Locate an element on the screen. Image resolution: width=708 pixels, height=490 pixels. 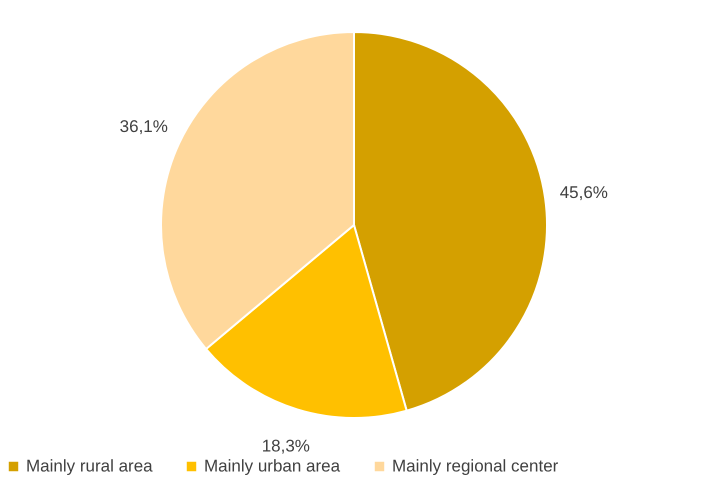
data-label: 18,3% is located at coordinates (286, 446).